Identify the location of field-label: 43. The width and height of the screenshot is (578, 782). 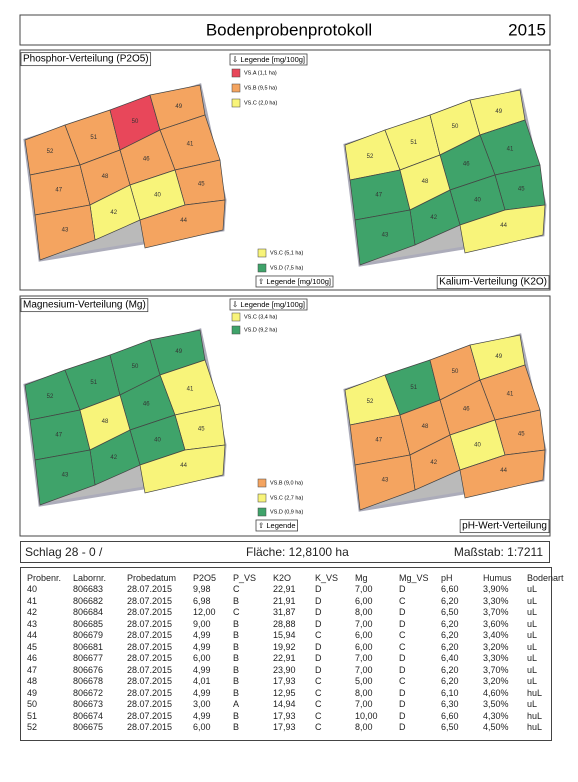
(385, 481).